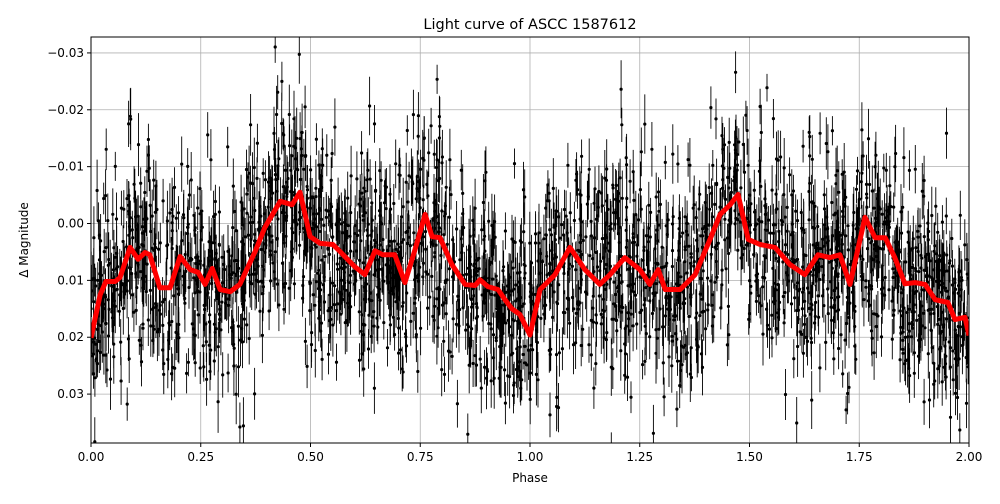 This screenshot has width=1000, height=504. What do you see at coordinates (530, 457) in the screenshot?
I see `x-tick-label: 1.00` at bounding box center [530, 457].